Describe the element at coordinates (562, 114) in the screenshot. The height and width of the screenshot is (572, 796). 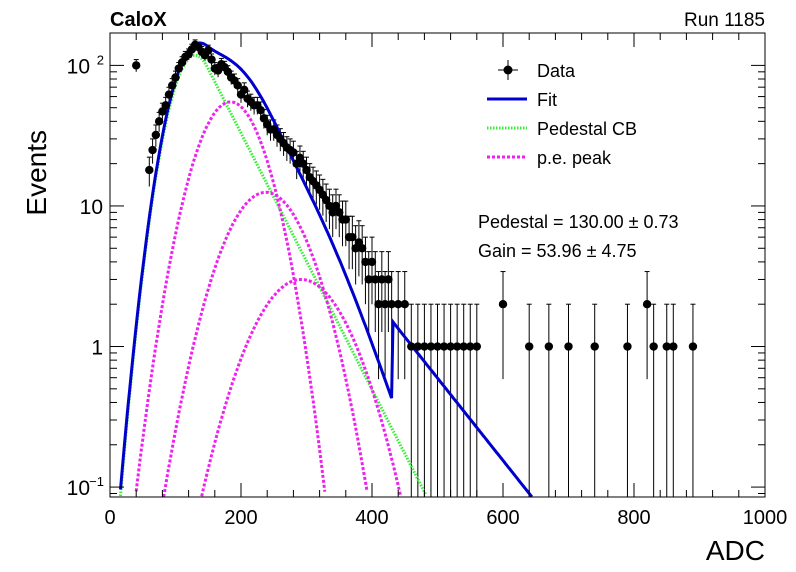
I see `legend: Data Fit Pedestal CB p.e. peak` at that location.